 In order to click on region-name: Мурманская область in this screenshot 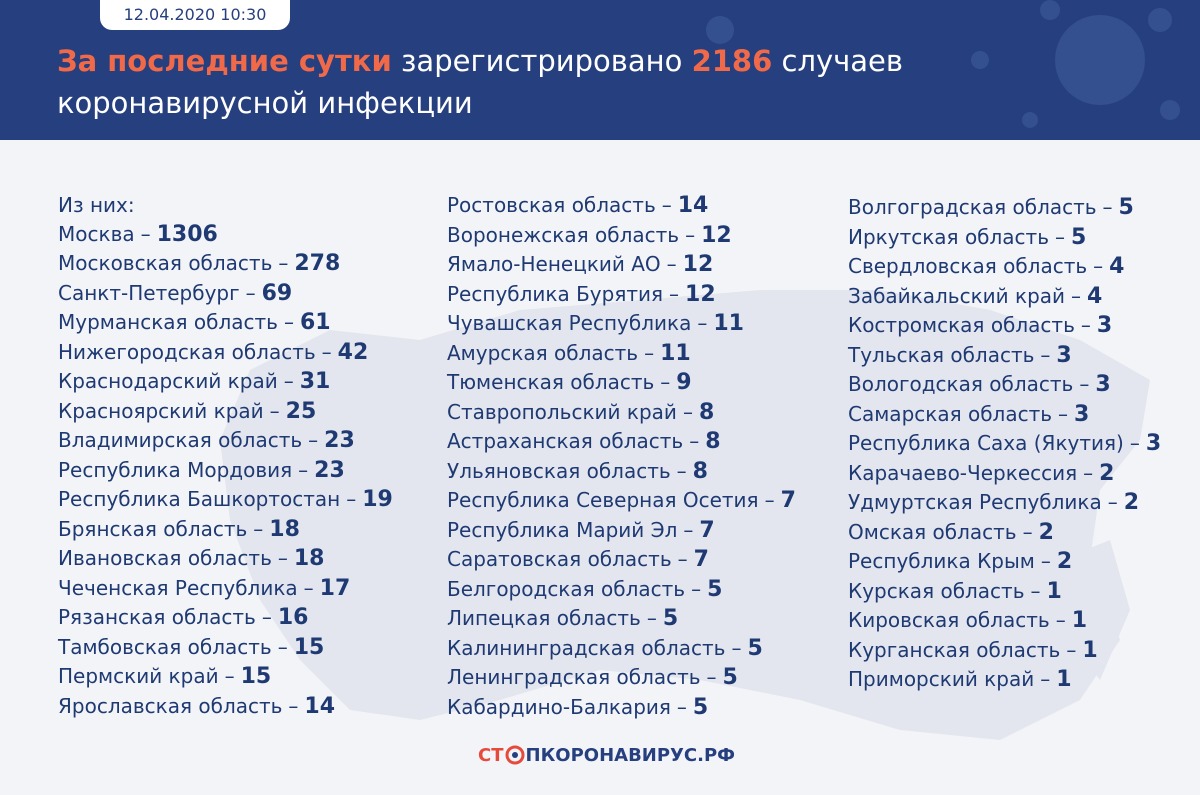, I will do `click(168, 322)`.